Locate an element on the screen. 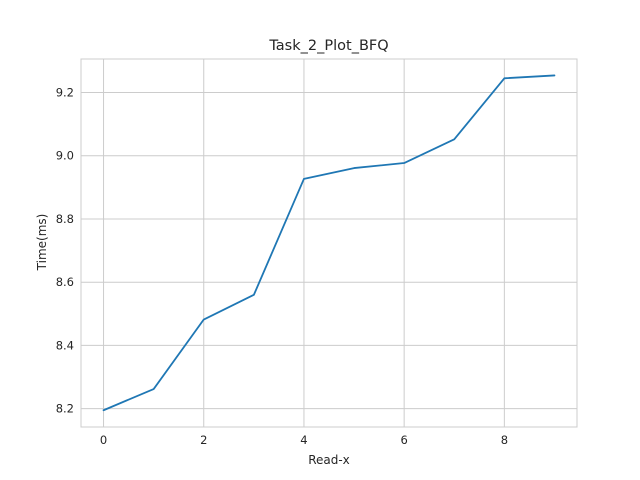 This screenshot has width=640, height=480. y-axis-label: Time(ms) is located at coordinates (42, 243).